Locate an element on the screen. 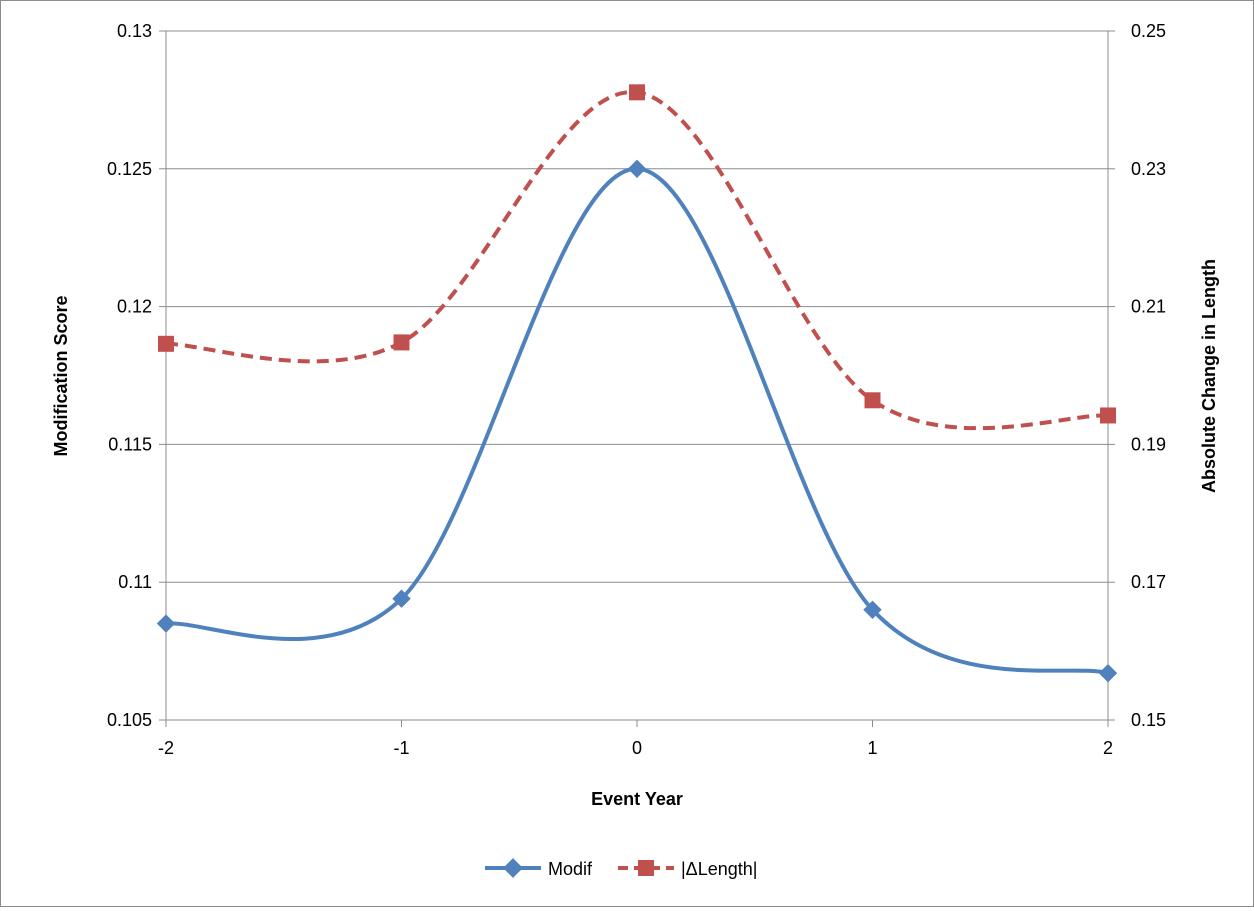 This screenshot has width=1254, height=911. left-axis-title: Modification Score is located at coordinates (61, 375).